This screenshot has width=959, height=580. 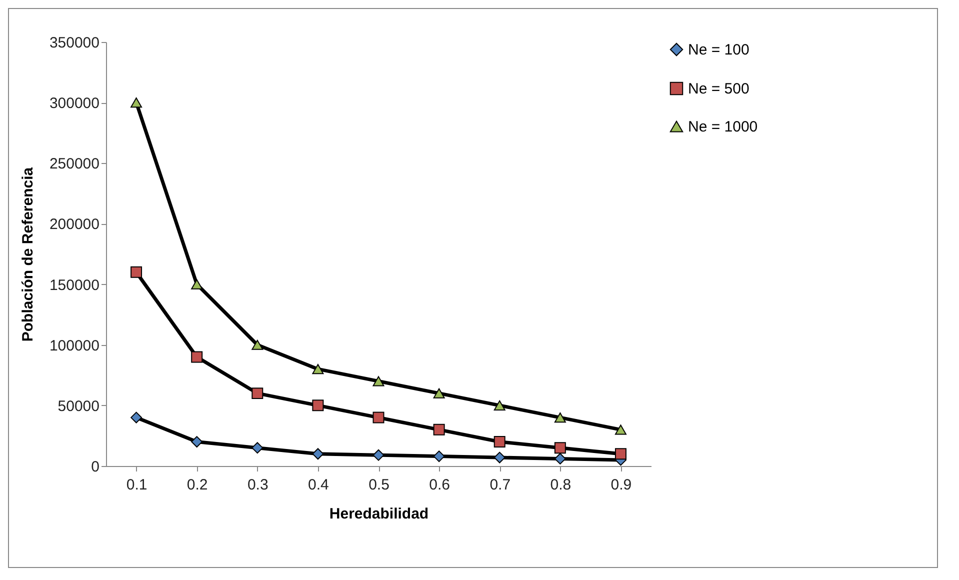 I want to click on y-tick-label: 100000, so click(x=74, y=345).